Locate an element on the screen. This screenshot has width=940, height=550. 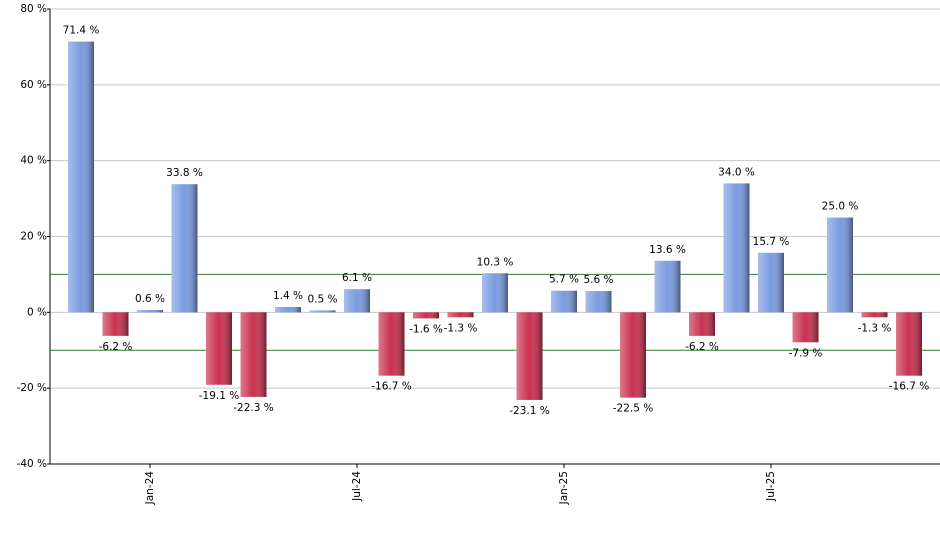
value-label: 6.1 % is located at coordinates (357, 278).